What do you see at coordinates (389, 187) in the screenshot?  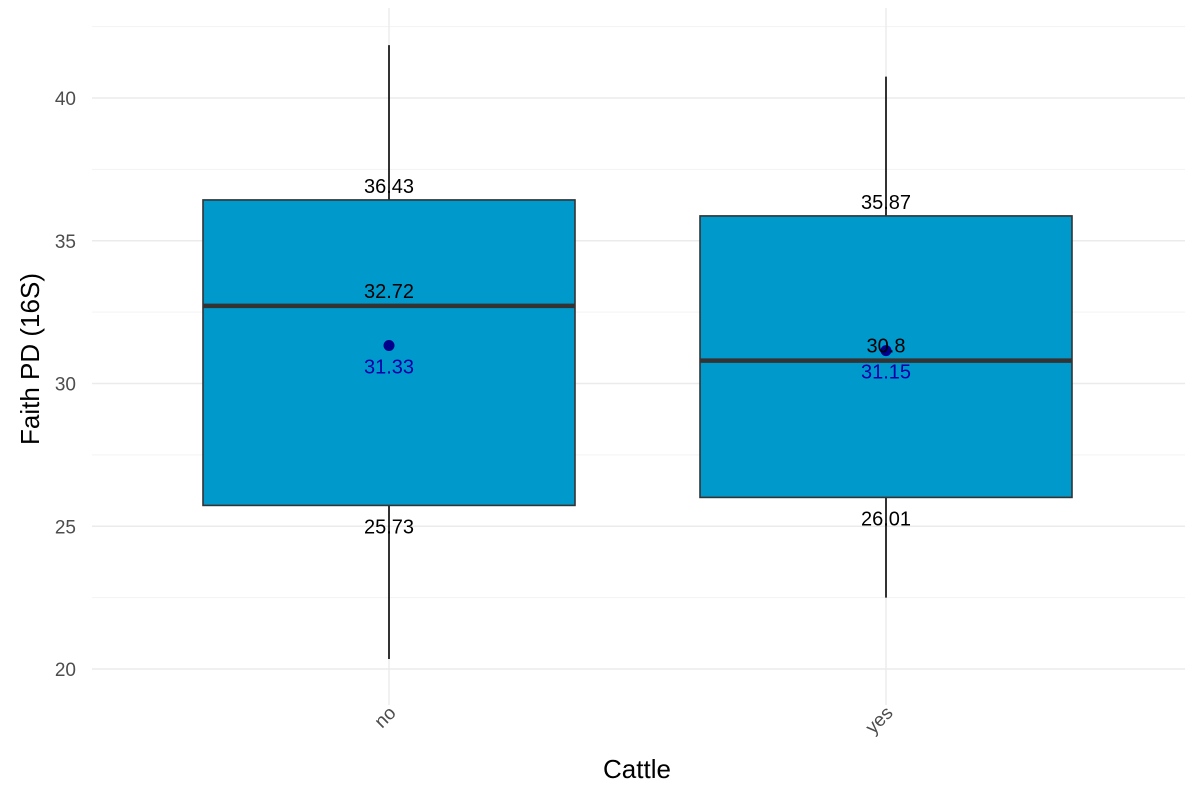 I see `q3-label: 36.43` at bounding box center [389, 187].